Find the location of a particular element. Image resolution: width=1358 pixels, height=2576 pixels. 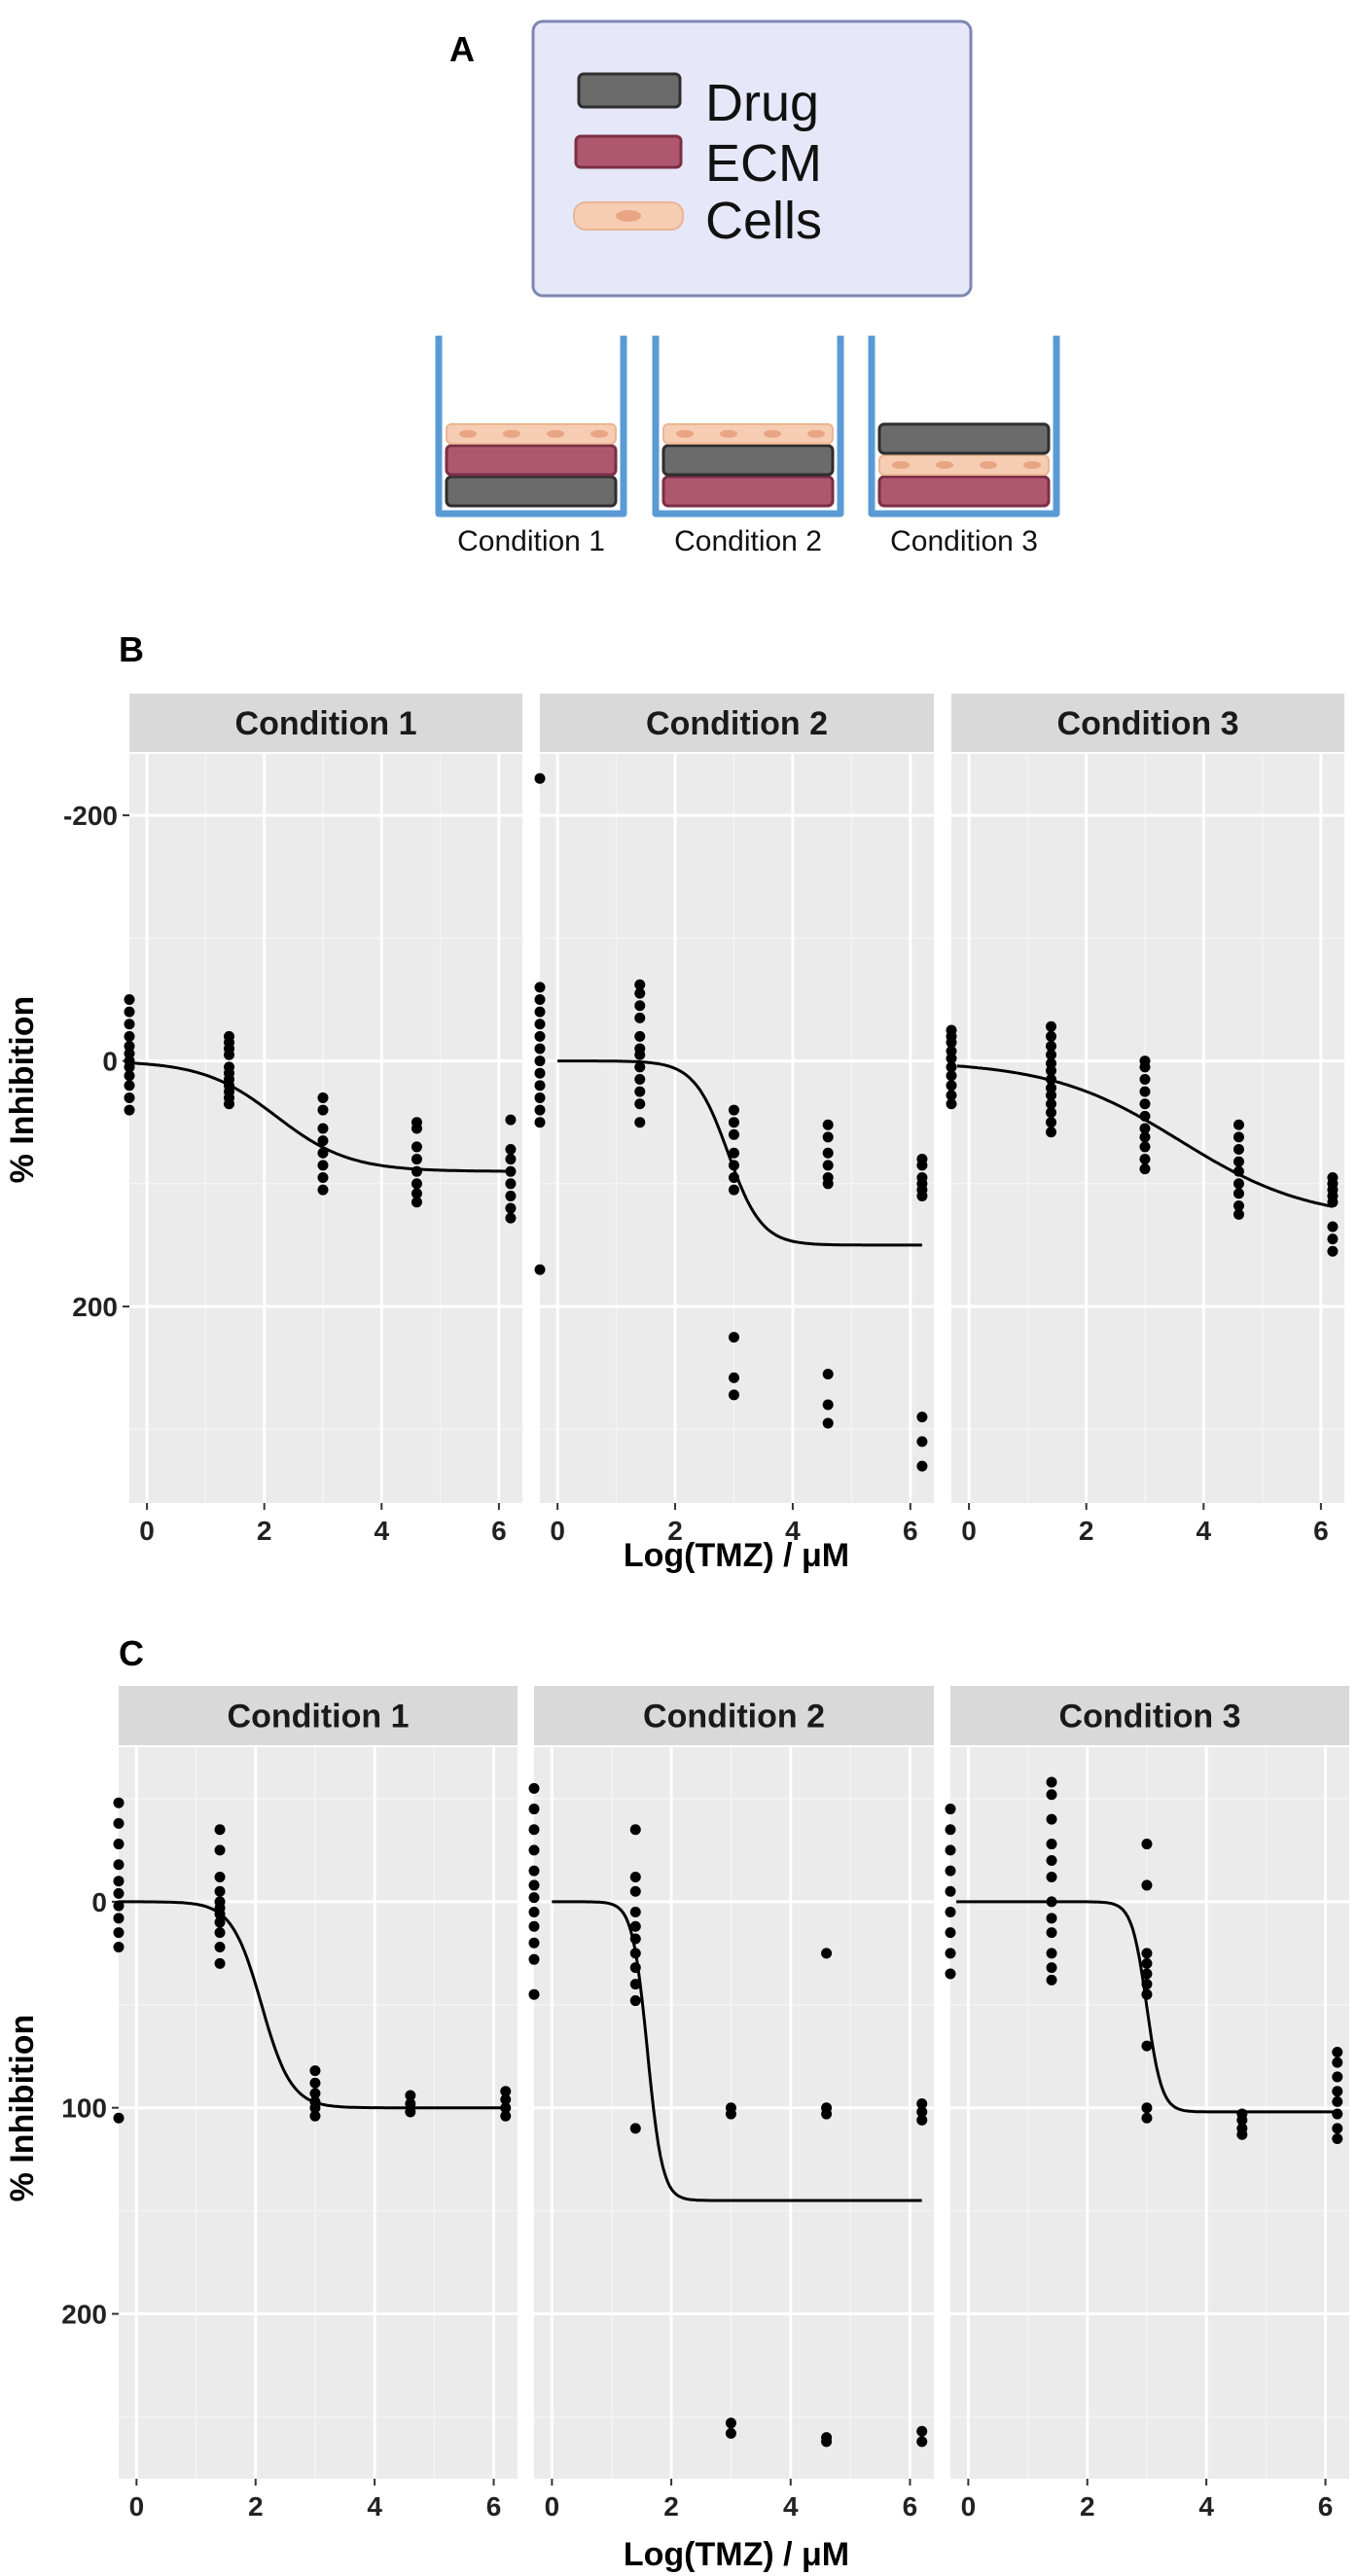

facet-1: Condition 1 0 2 4 6 0 100 200 is located at coordinates (289, 2104).